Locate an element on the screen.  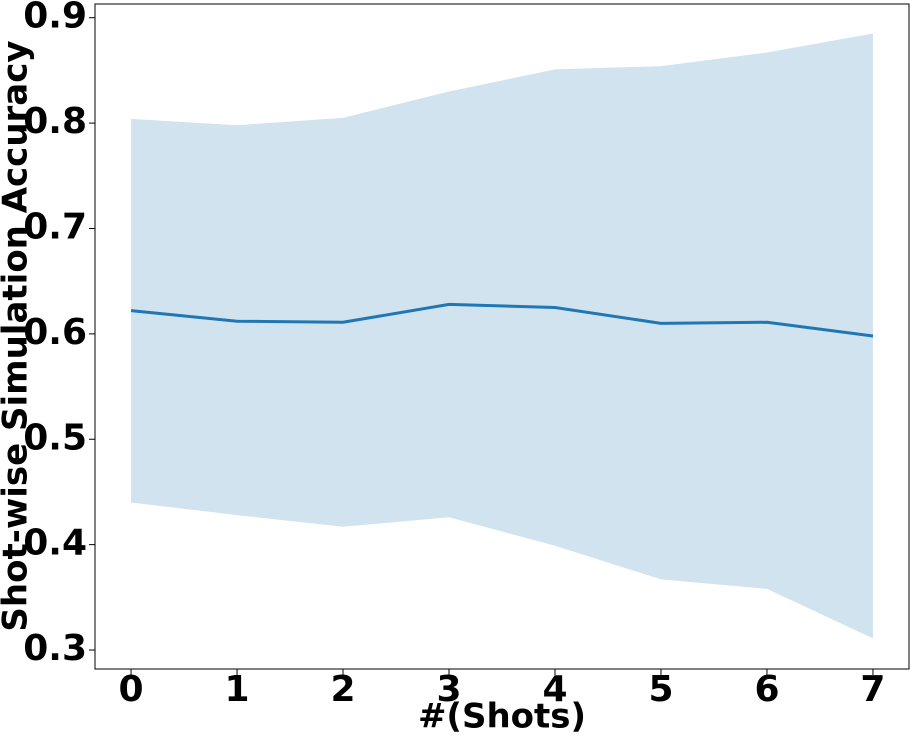
x-tick-label: 6 is located at coordinates (766, 689).